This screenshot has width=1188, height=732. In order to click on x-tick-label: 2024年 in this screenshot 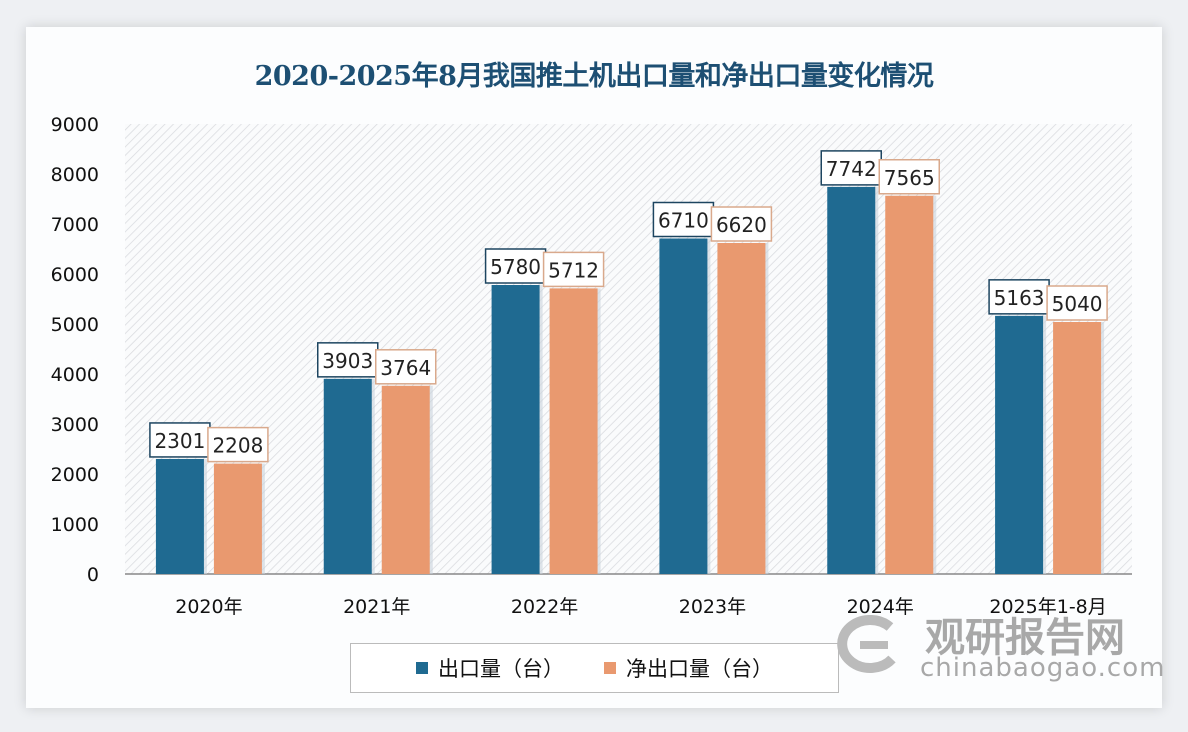, I will do `click(880, 607)`.